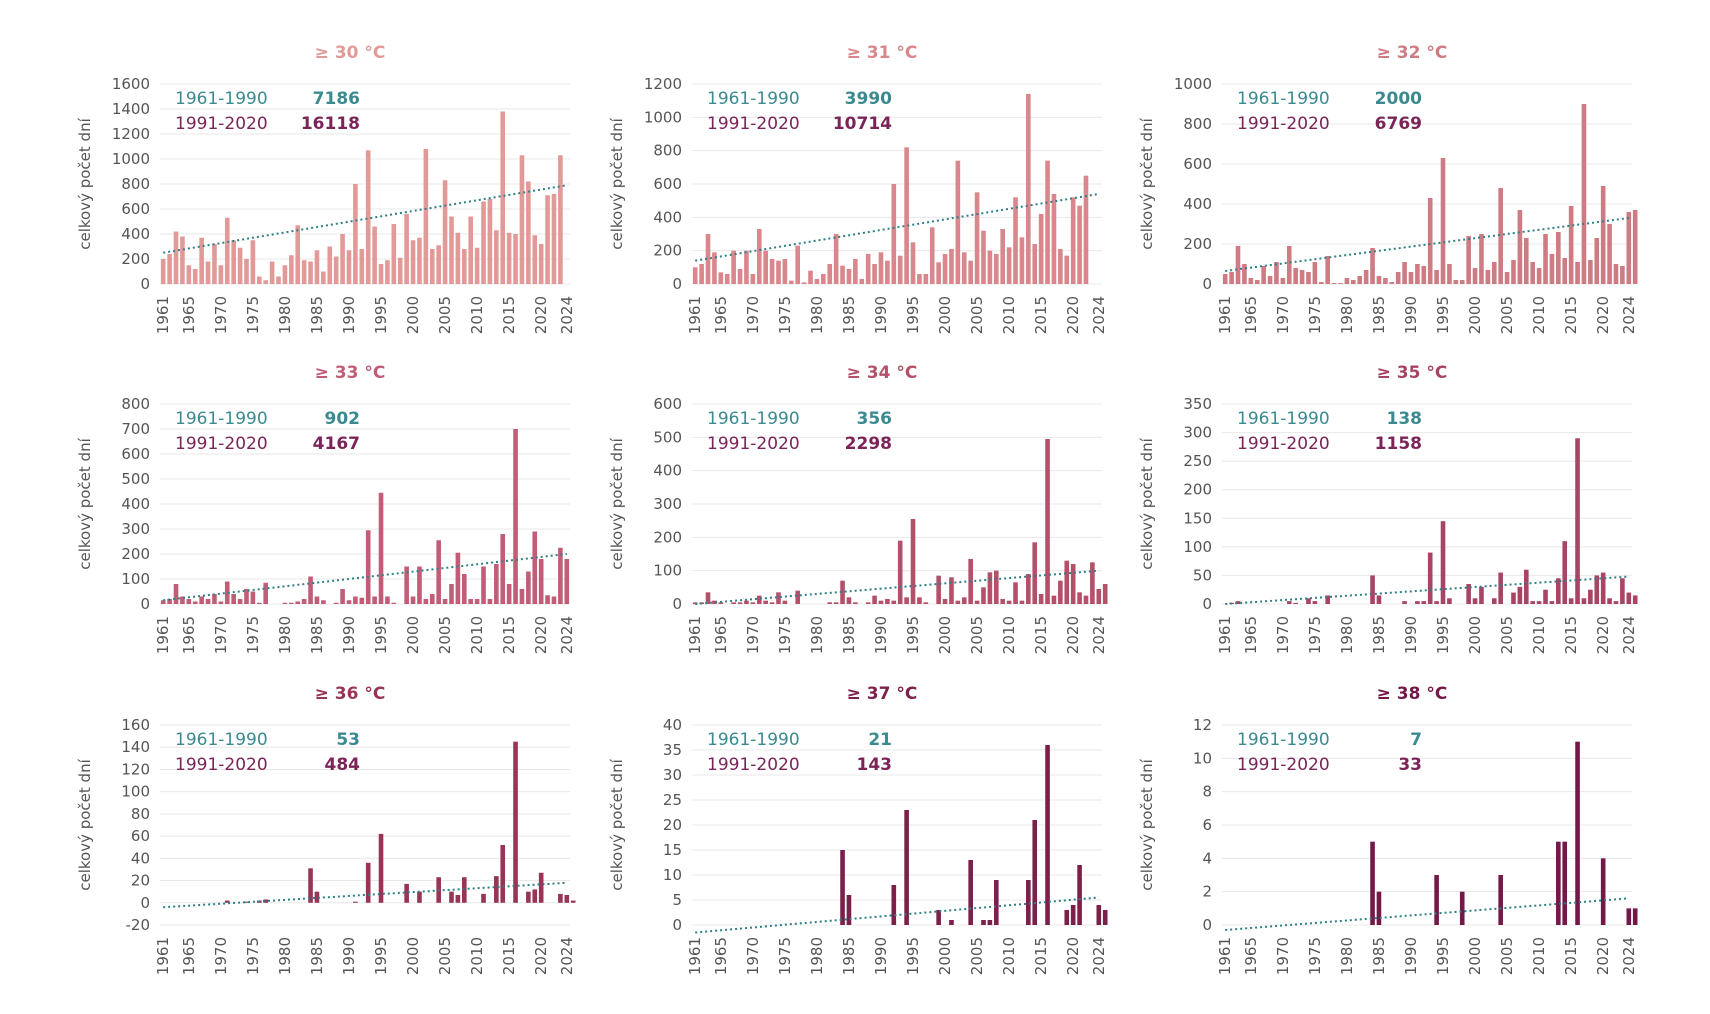  What do you see at coordinates (135, 579) in the screenshot?
I see `y-tick-label: 100` at bounding box center [135, 579].